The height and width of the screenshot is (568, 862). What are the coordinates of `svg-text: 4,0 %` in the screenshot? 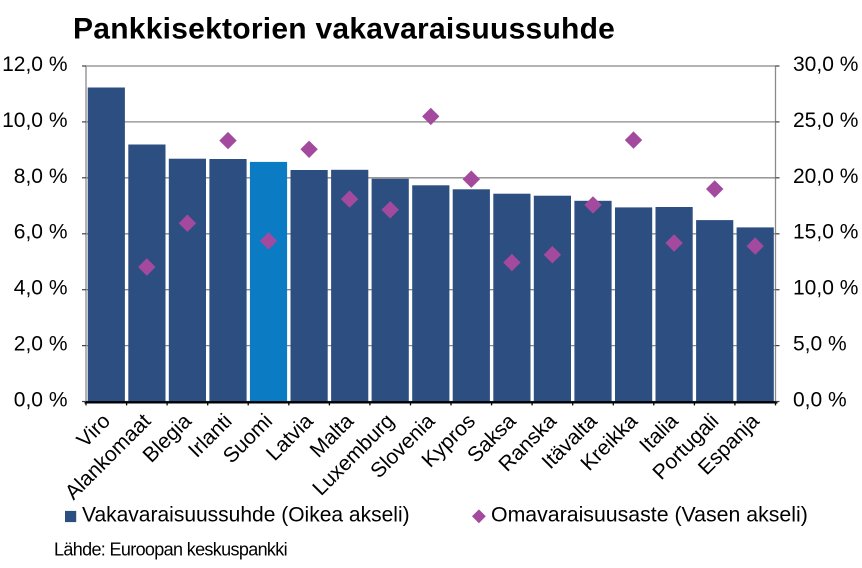 It's located at (41, 288).